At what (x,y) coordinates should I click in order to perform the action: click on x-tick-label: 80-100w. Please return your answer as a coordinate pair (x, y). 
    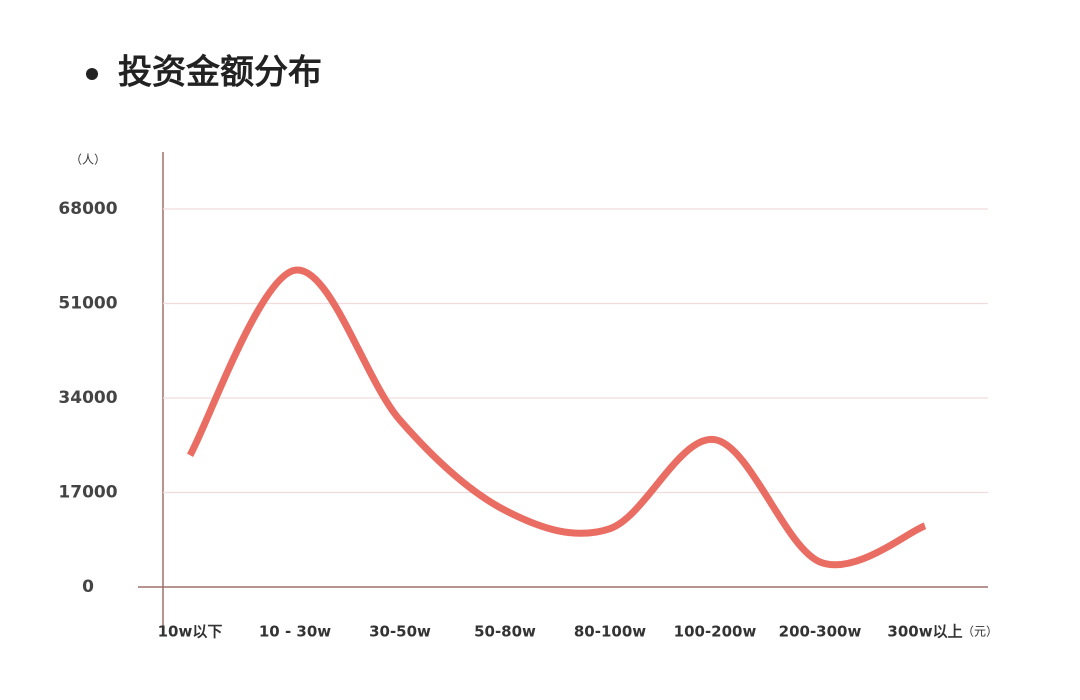
    Looking at the image, I should click on (610, 632).